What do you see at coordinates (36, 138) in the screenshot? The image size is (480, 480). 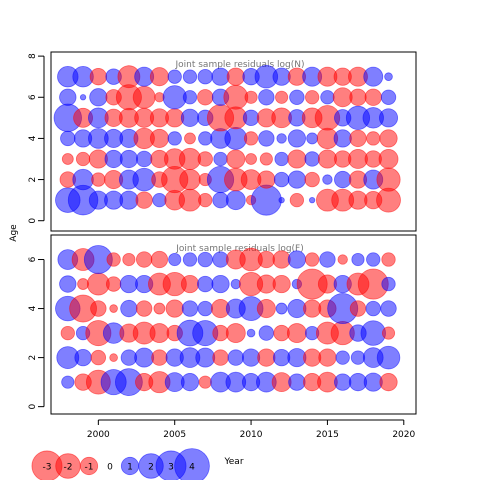 I see `panel-logN-y-axis: 0 2 4 6 8` at bounding box center [36, 138].